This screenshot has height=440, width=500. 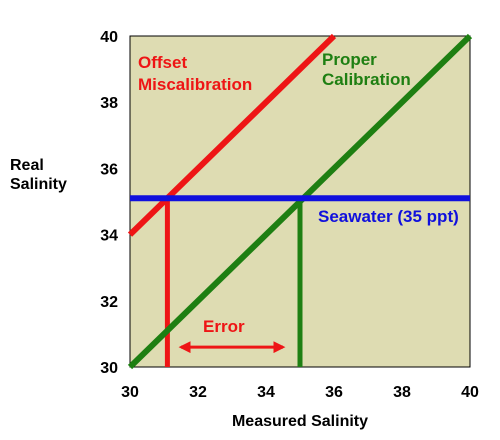 What do you see at coordinates (388, 216) in the screenshot?
I see `seawater-label: Seawater (35 ppt)` at bounding box center [388, 216].